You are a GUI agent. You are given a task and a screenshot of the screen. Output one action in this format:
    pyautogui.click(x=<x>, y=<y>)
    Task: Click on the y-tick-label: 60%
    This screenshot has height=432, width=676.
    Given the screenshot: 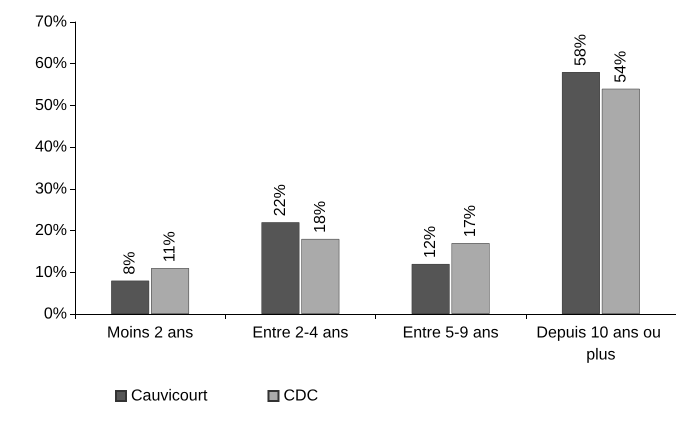 What is the action you would take?
    pyautogui.click(x=50, y=63)
    